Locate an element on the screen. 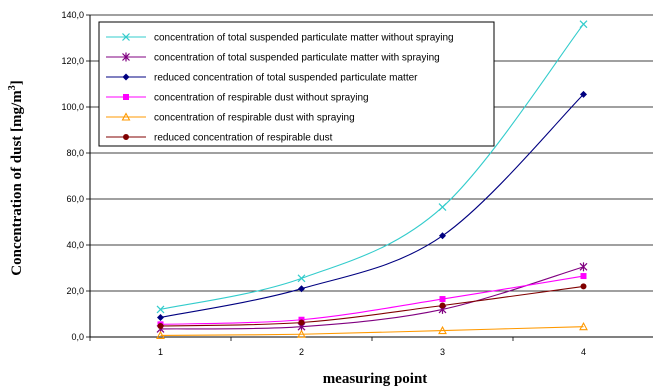 The width and height of the screenshot is (653, 387). y-tick-label: 40,0 is located at coordinates (75, 245).